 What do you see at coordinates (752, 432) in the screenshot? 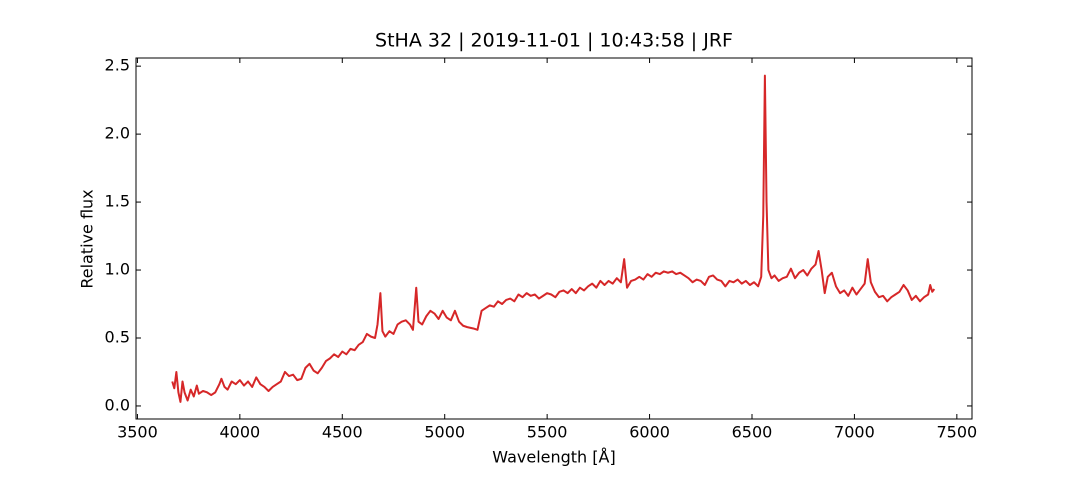
I see `x-tick-label: 6500` at bounding box center [752, 432].